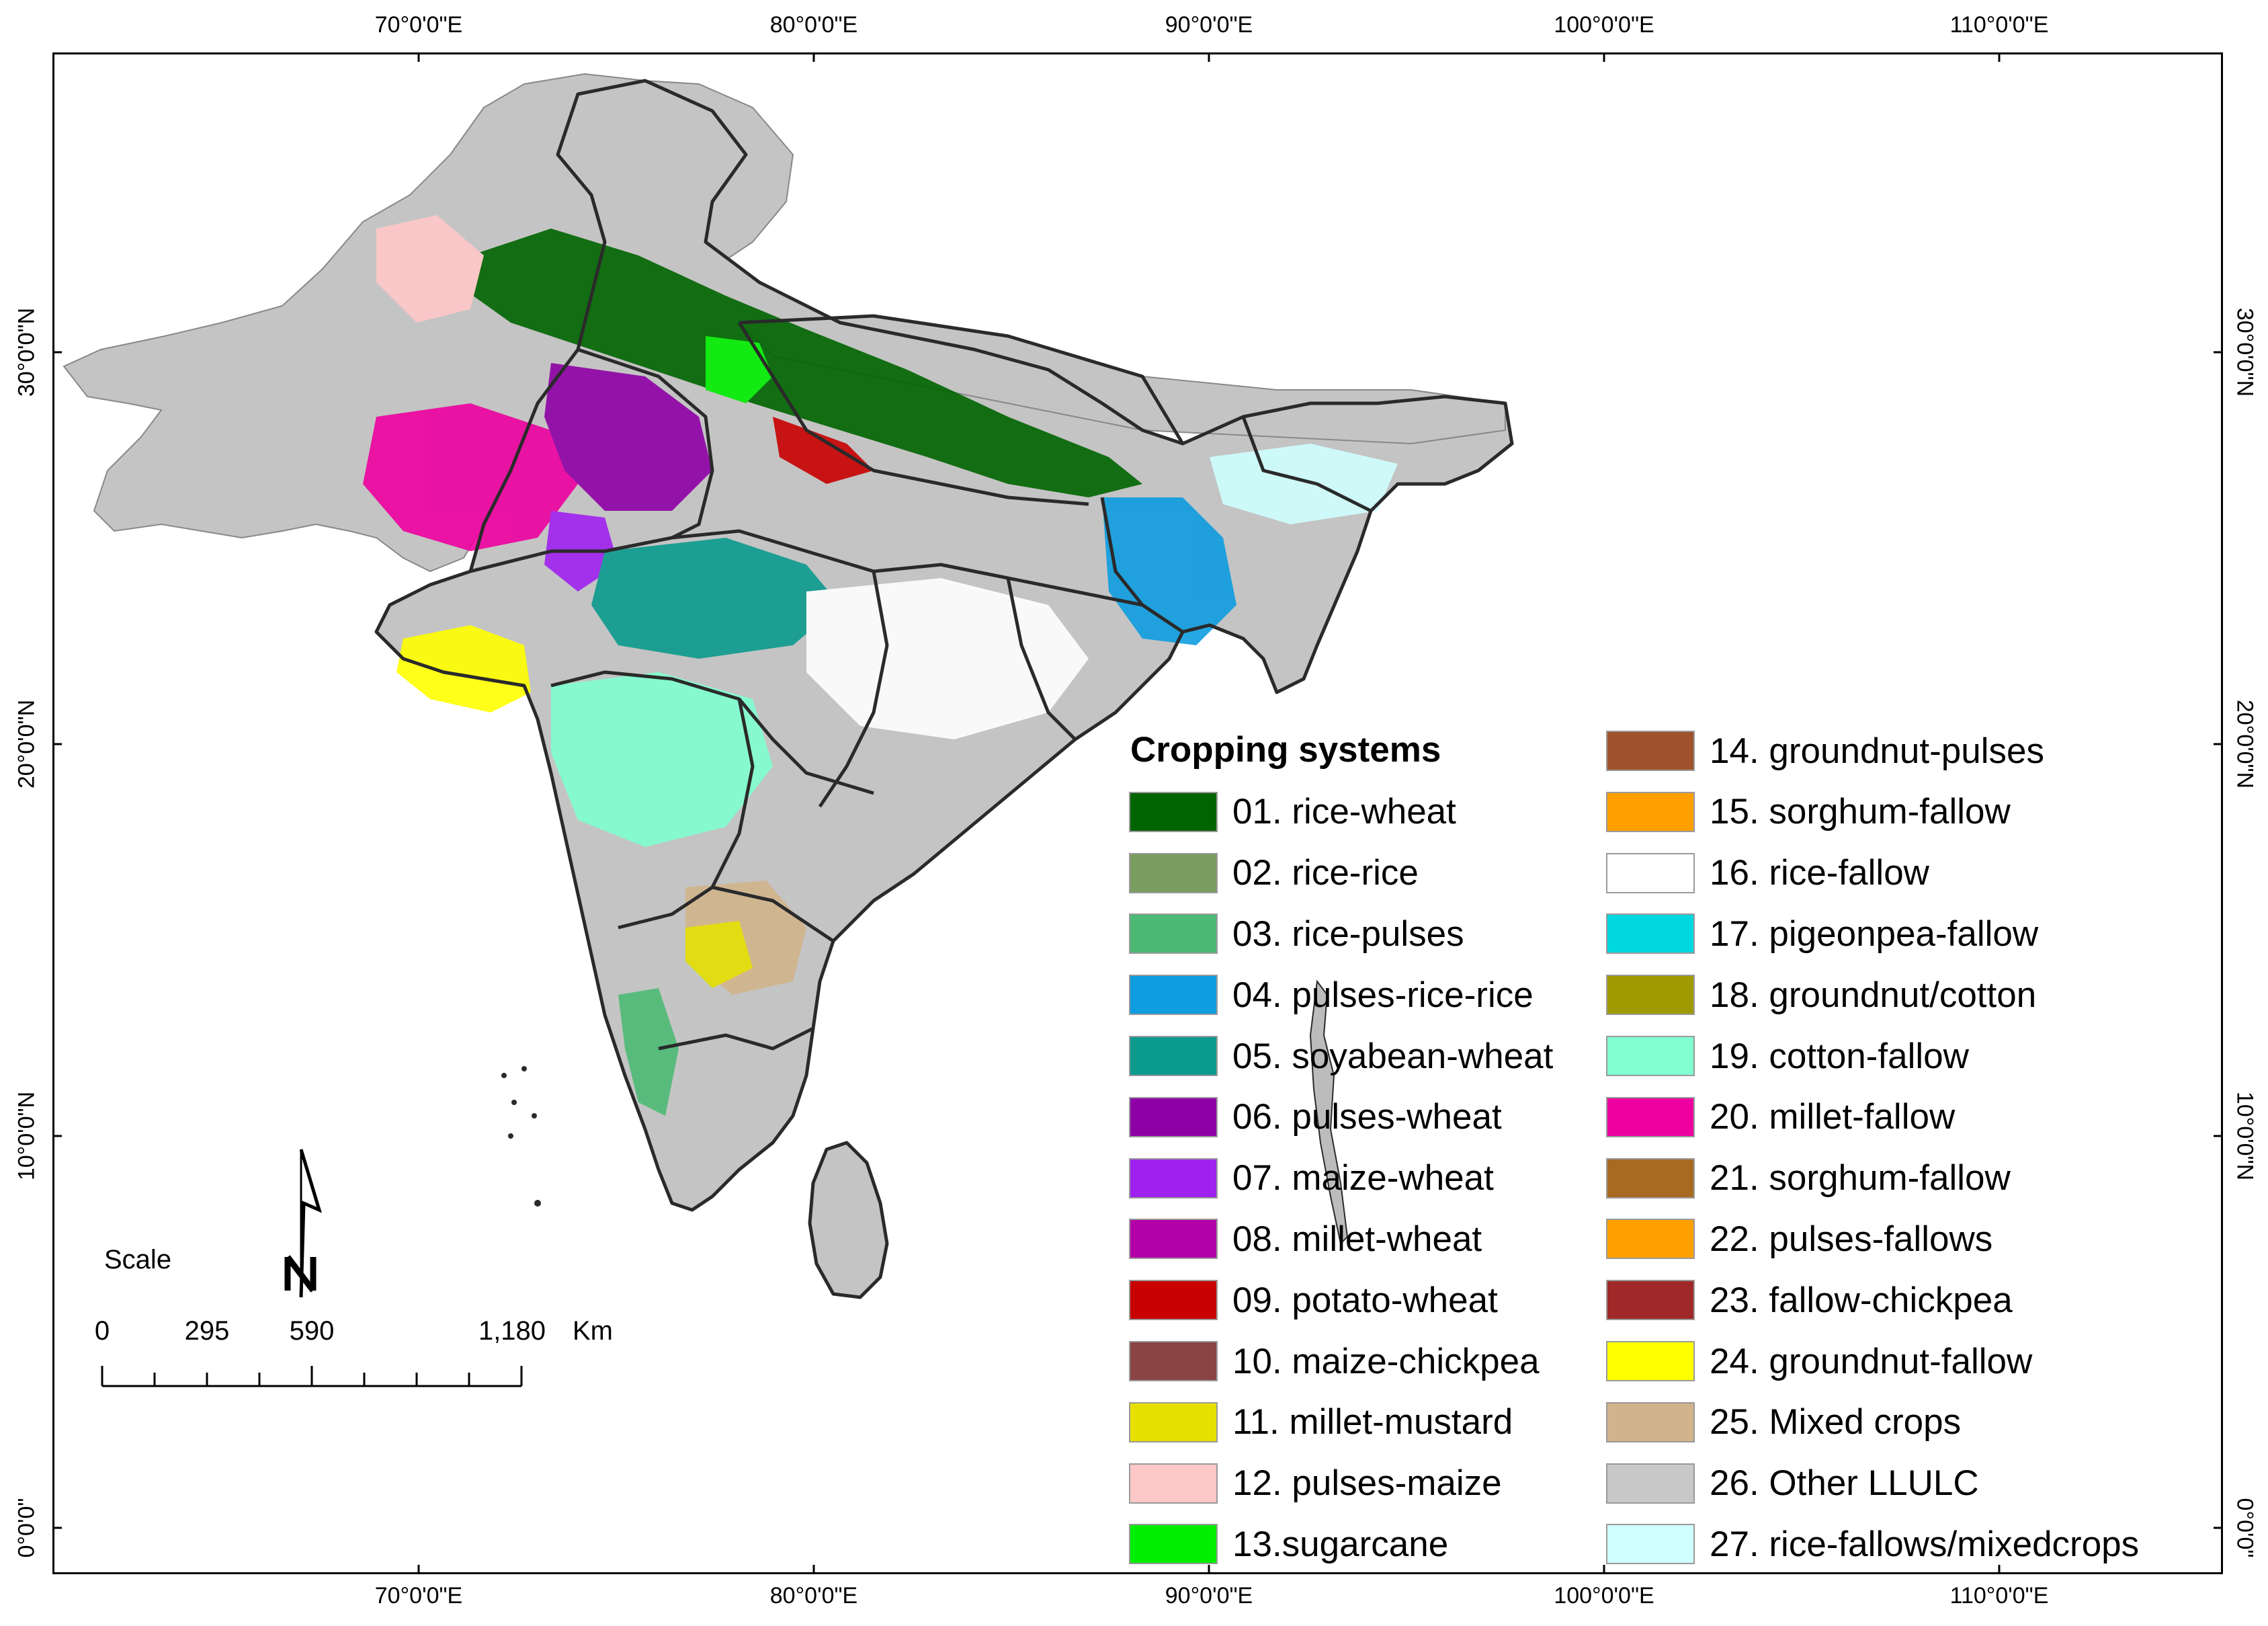  Describe the element at coordinates (430, 269) in the screenshot. I see `patch-pulses-maize-west` at that location.